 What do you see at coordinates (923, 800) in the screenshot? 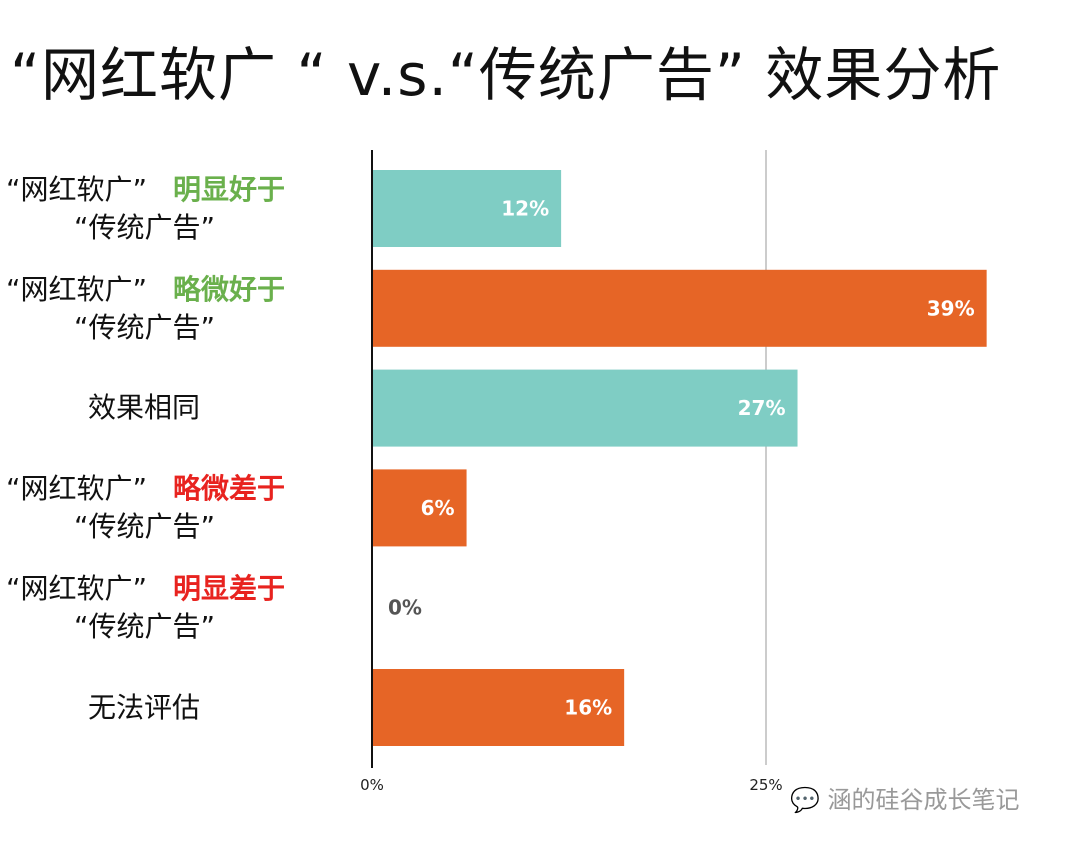
I see `watermark-text: 涵的硅谷成长笔记` at bounding box center [923, 800].